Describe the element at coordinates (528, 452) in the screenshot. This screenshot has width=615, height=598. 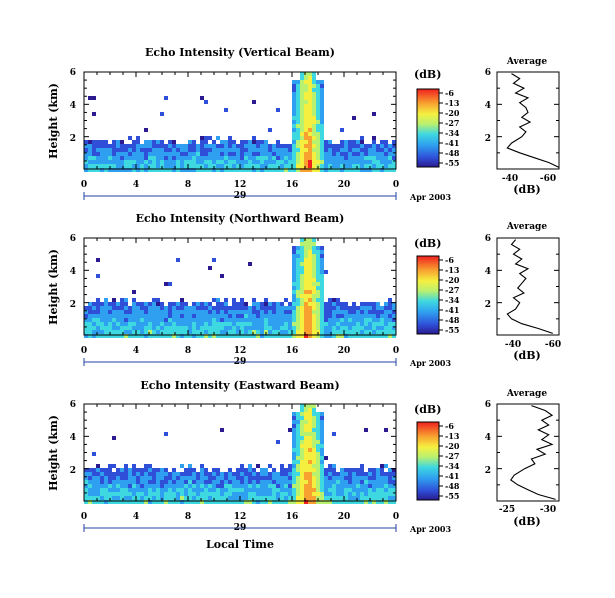
I see `average-frame` at that location.